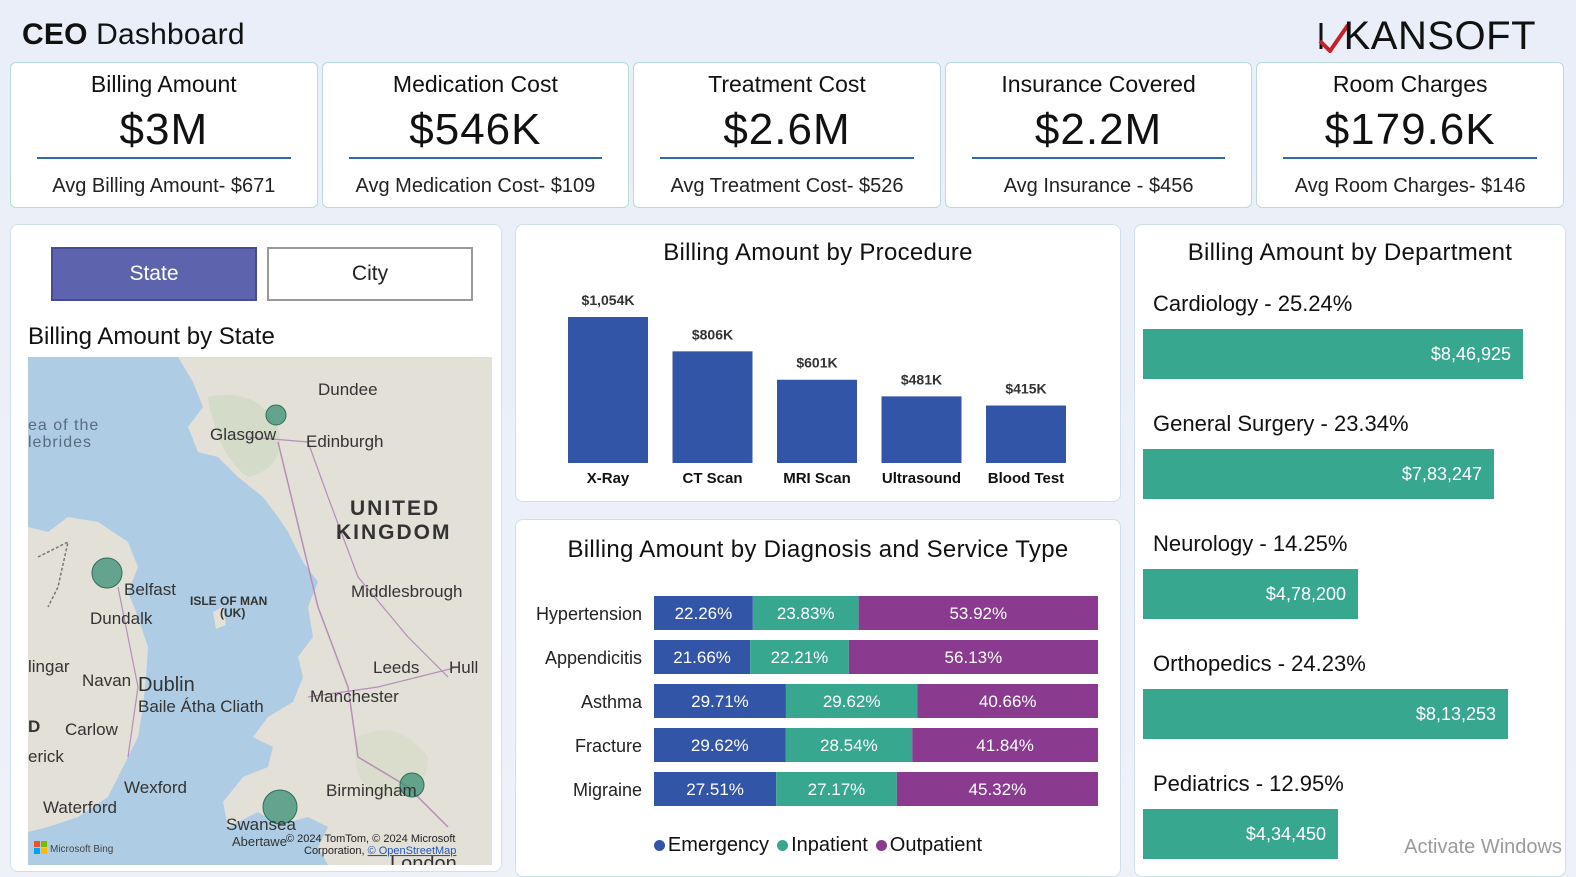 This screenshot has width=1576, height=877. What do you see at coordinates (712, 334) in the screenshot?
I see `procedure-value-label: $806K` at bounding box center [712, 334].